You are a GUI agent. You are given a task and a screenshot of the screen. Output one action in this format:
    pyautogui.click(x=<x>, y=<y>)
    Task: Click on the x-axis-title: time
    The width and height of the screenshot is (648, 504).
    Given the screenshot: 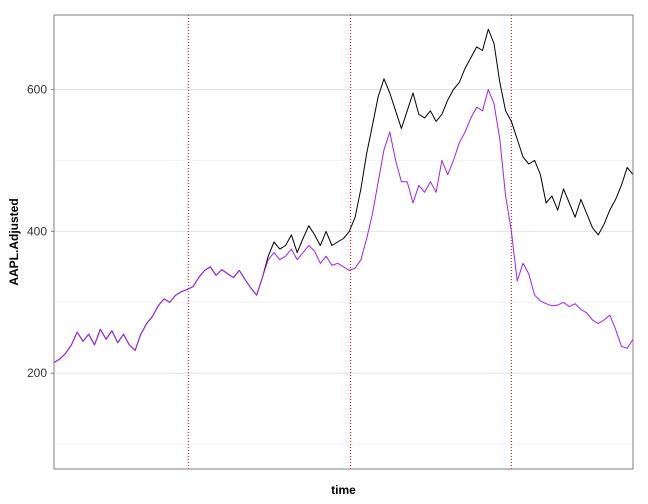 What is the action you would take?
    pyautogui.click(x=343, y=490)
    